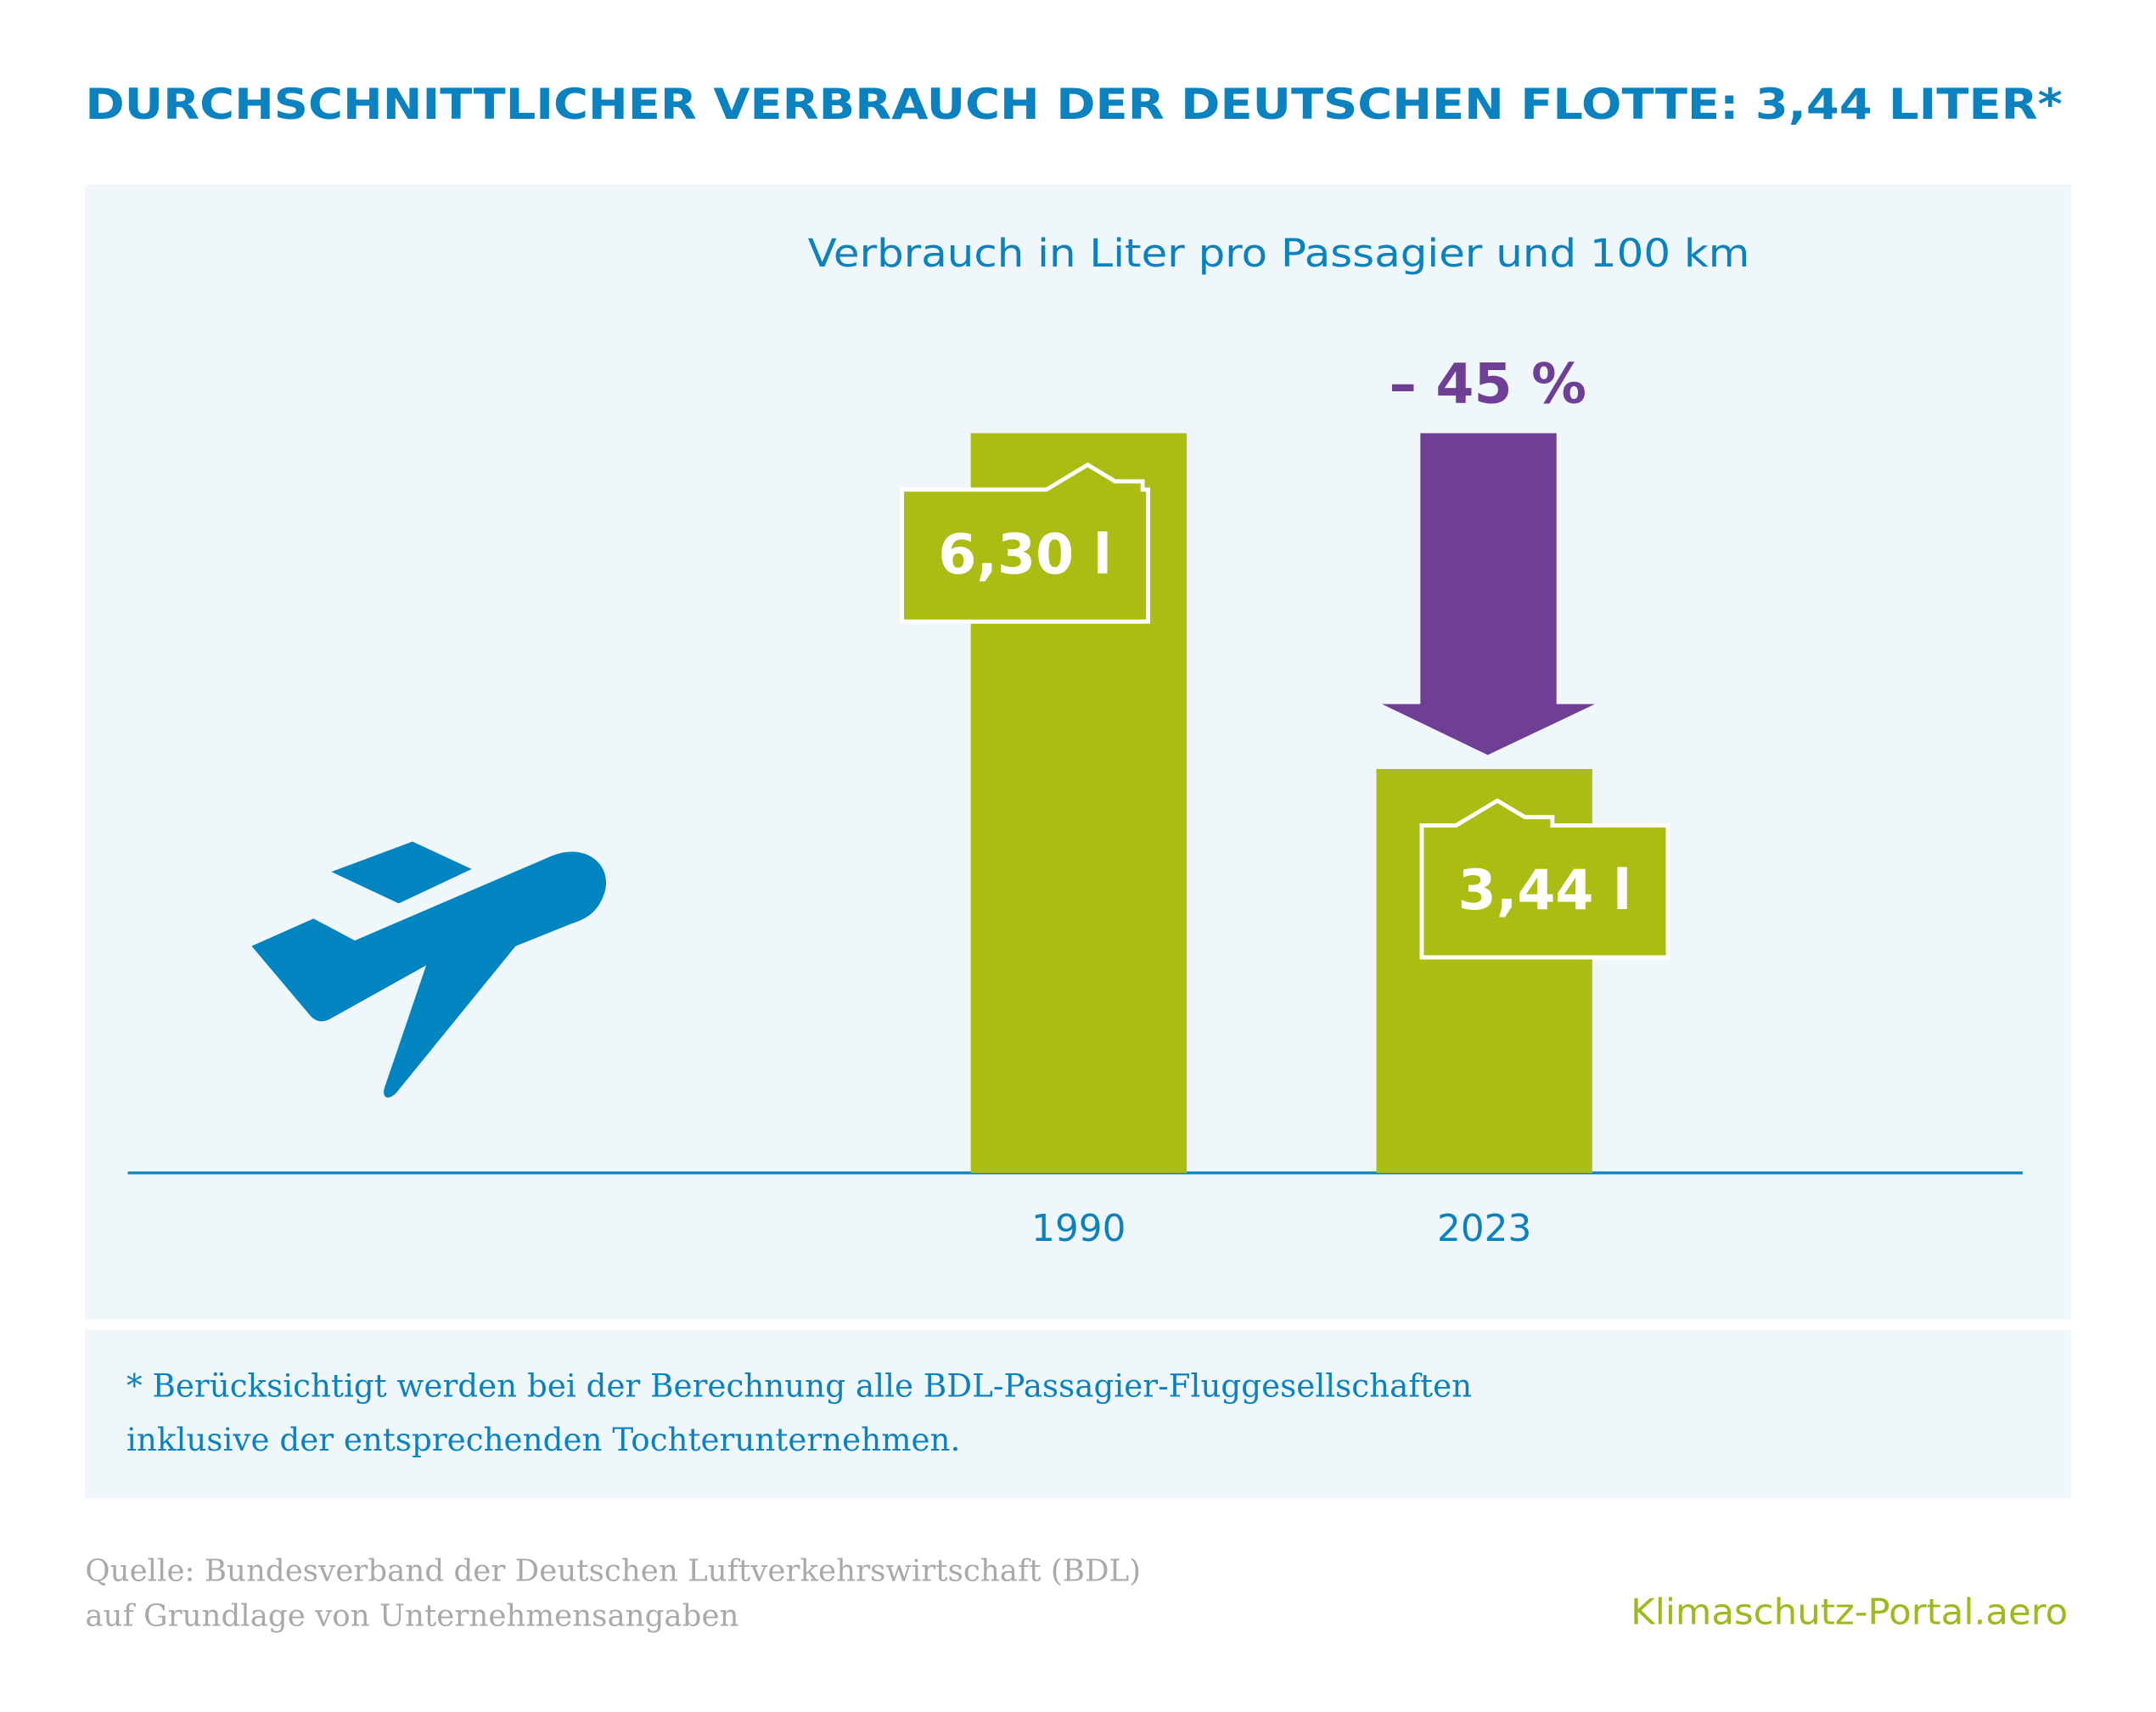  What do you see at coordinates (1488, 594) in the screenshot?
I see `reduction-arrow` at bounding box center [1488, 594].